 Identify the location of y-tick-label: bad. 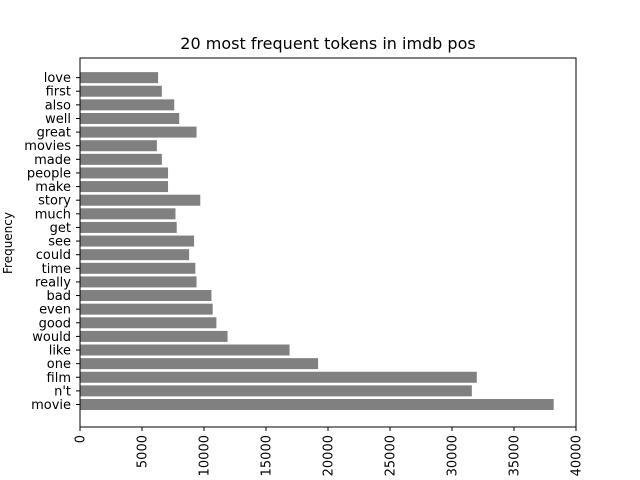
(59, 296).